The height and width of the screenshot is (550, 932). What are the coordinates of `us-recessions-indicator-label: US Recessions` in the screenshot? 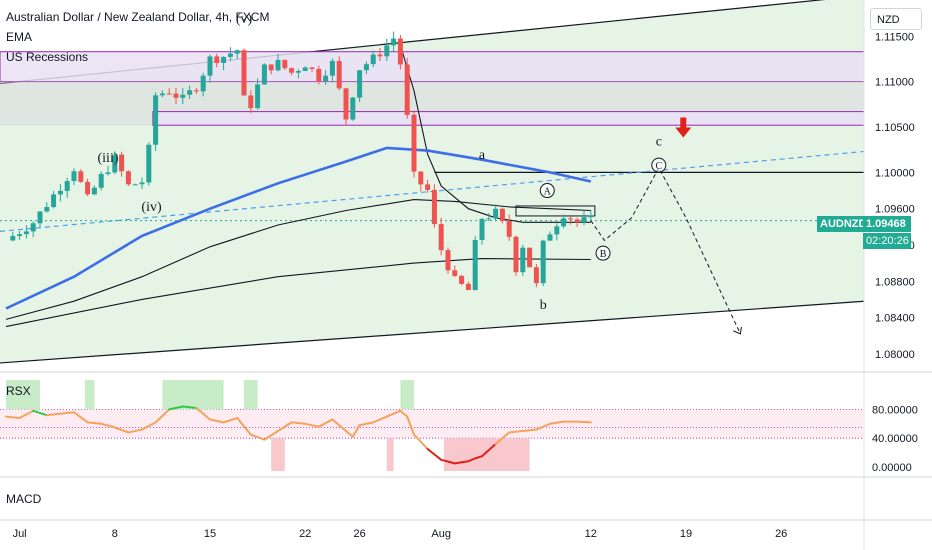 It's located at (47, 57).